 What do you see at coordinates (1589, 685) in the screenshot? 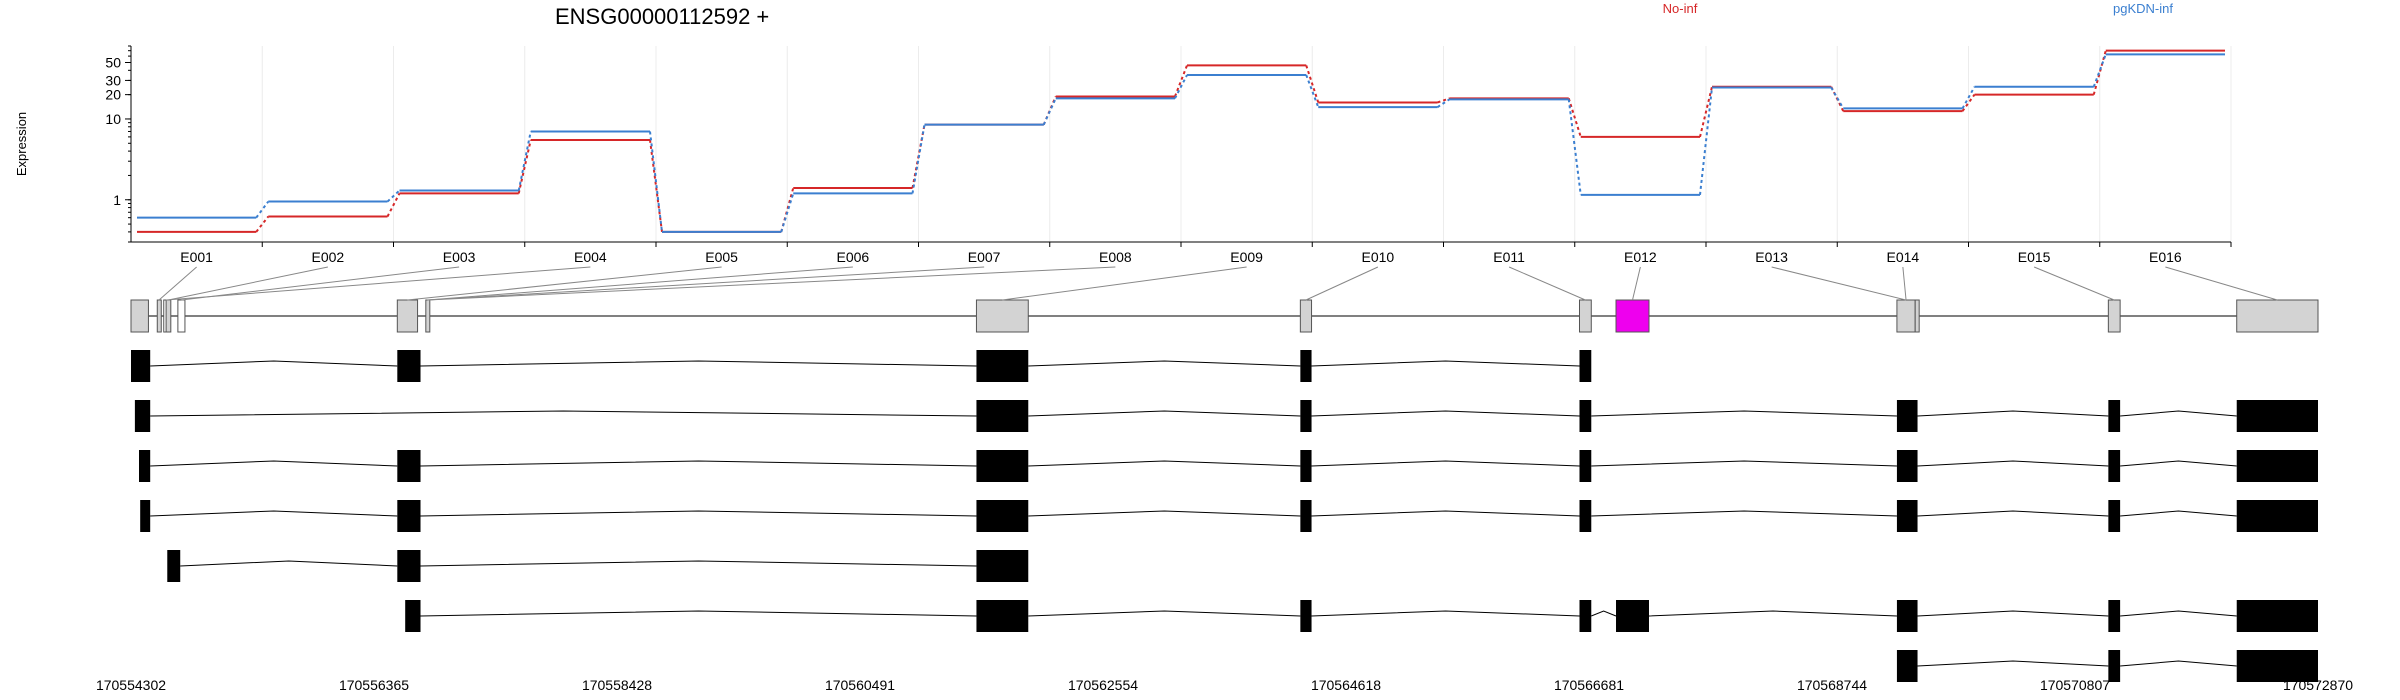
I see `genomic-tick-label: 170566681` at bounding box center [1589, 685].